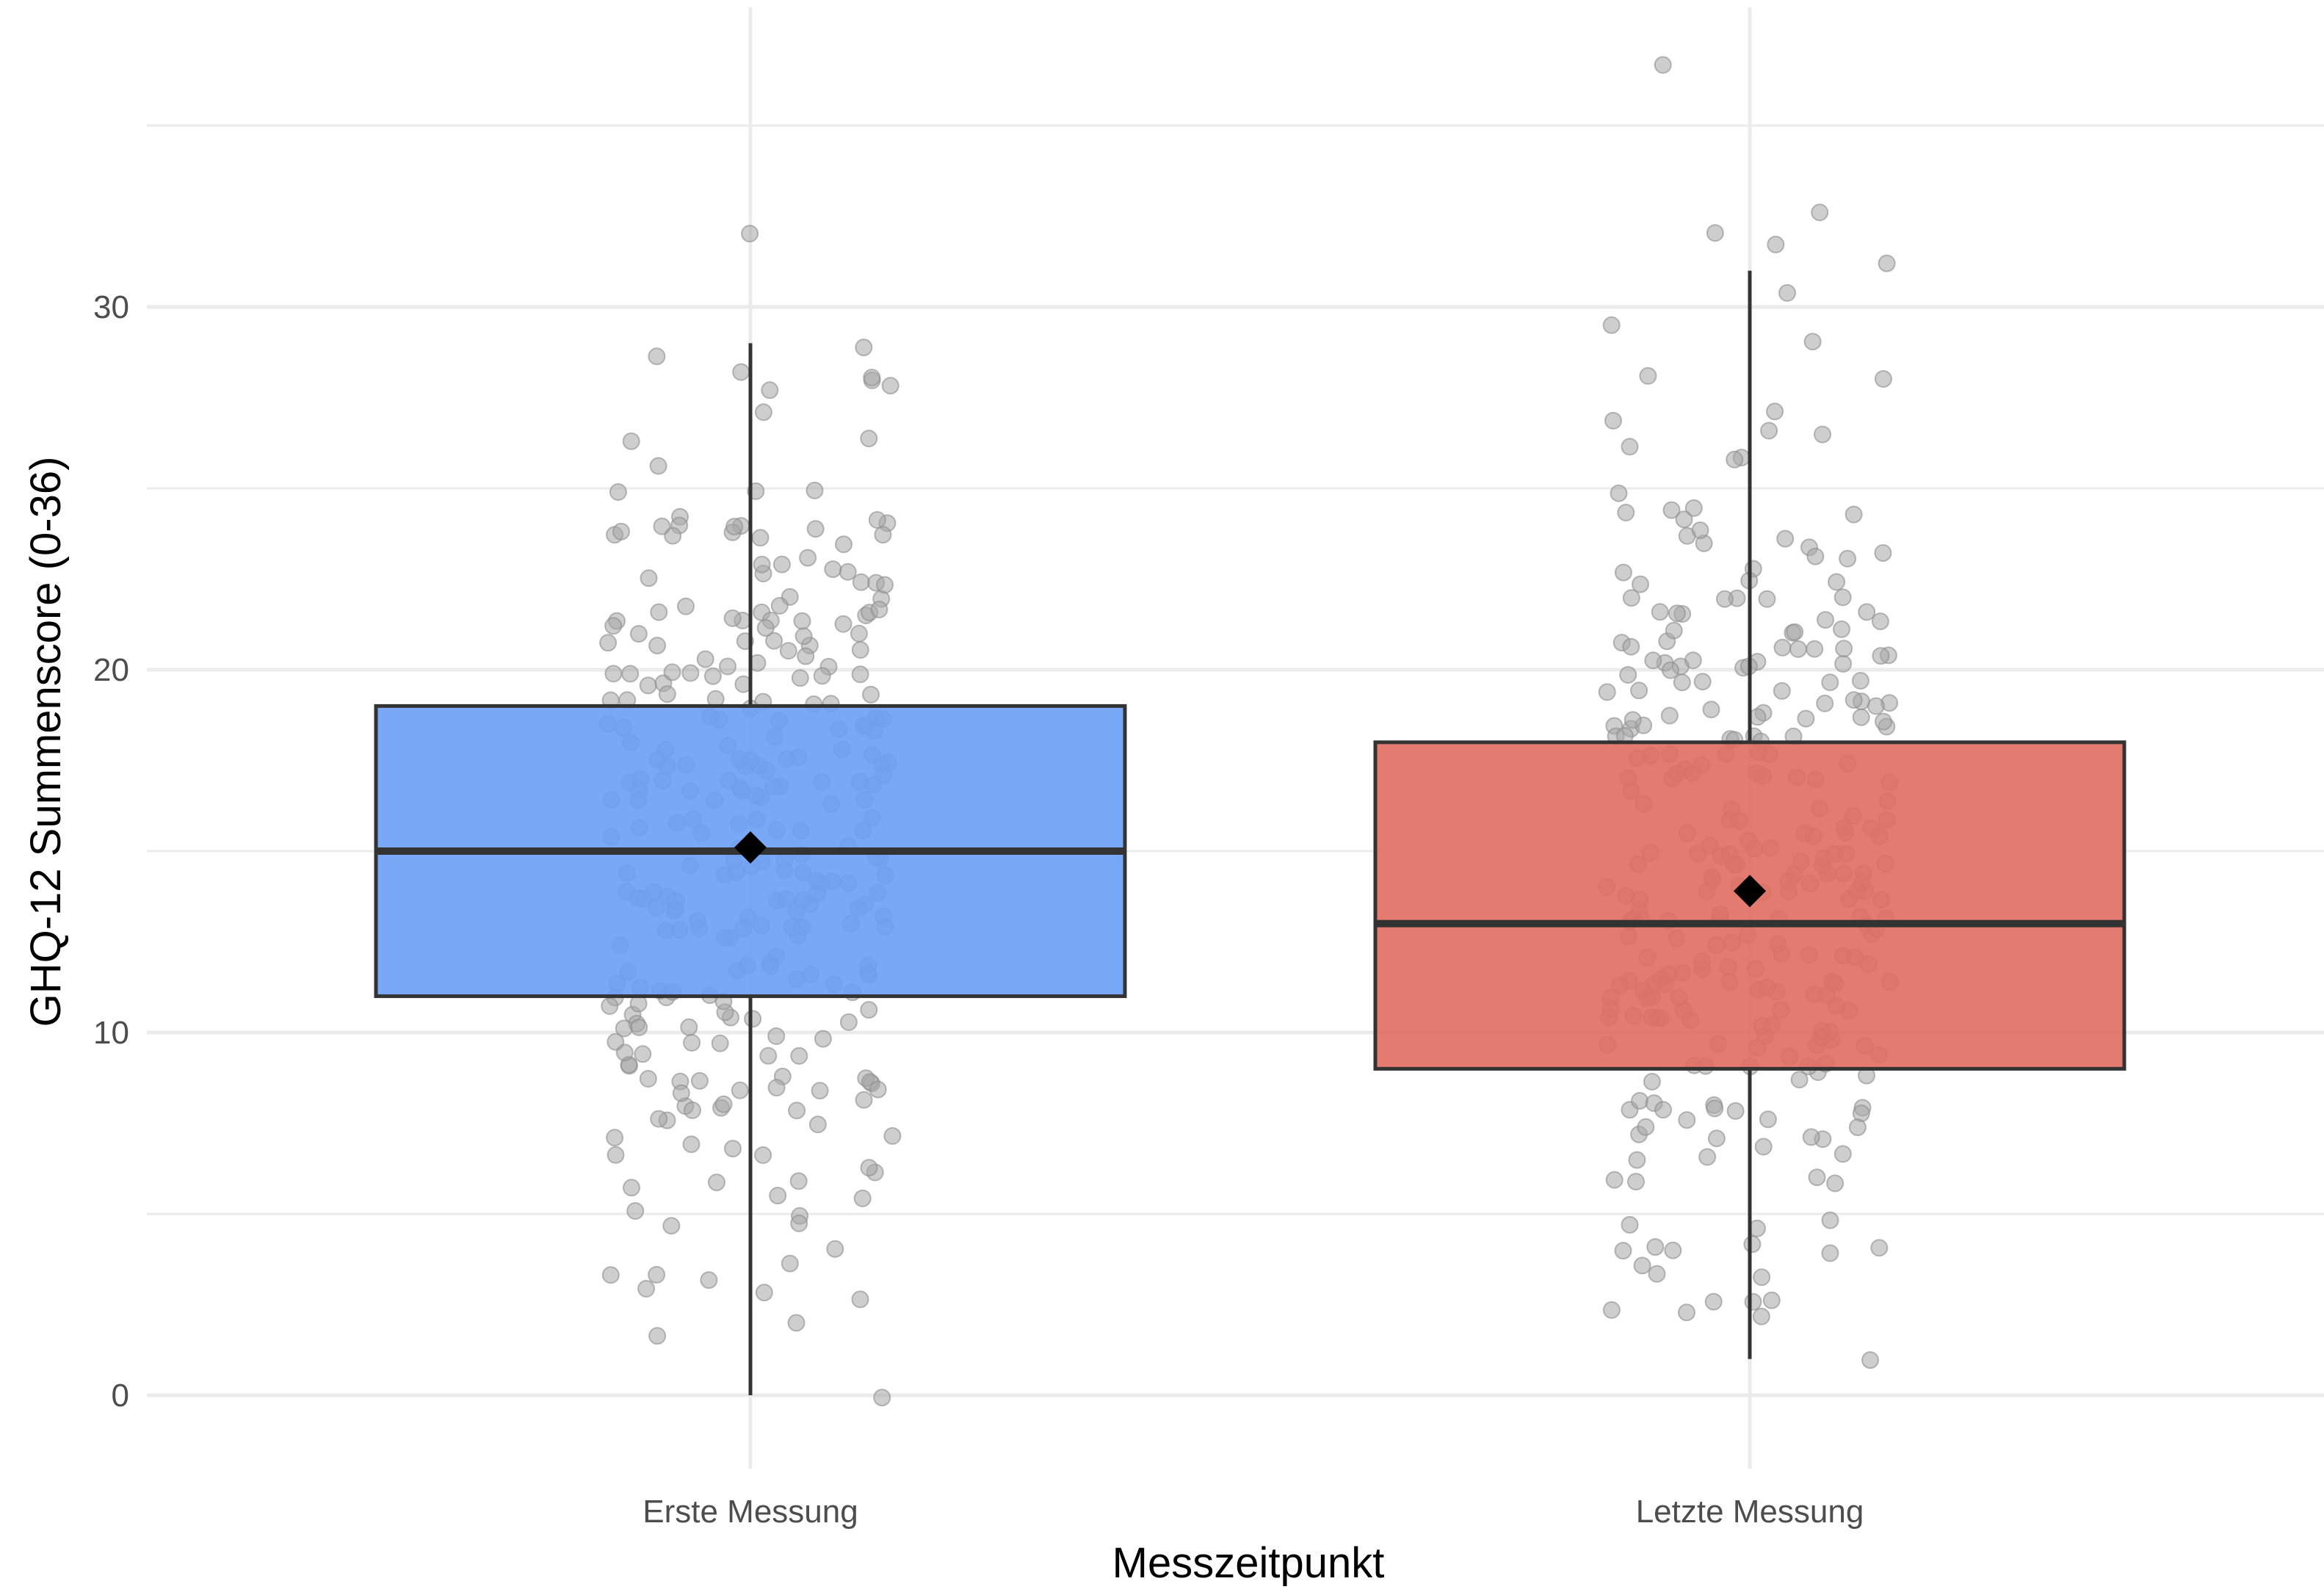 The height and width of the screenshot is (1595, 2324). I want to click on y-tick-label: 10, so click(111, 1033).